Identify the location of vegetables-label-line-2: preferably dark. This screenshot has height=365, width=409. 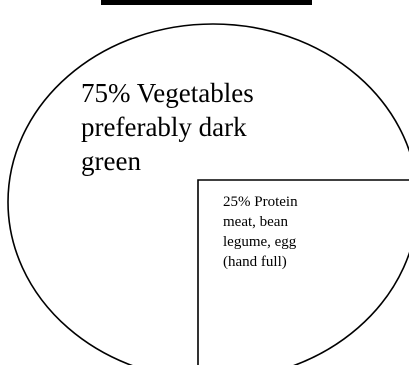
(164, 127).